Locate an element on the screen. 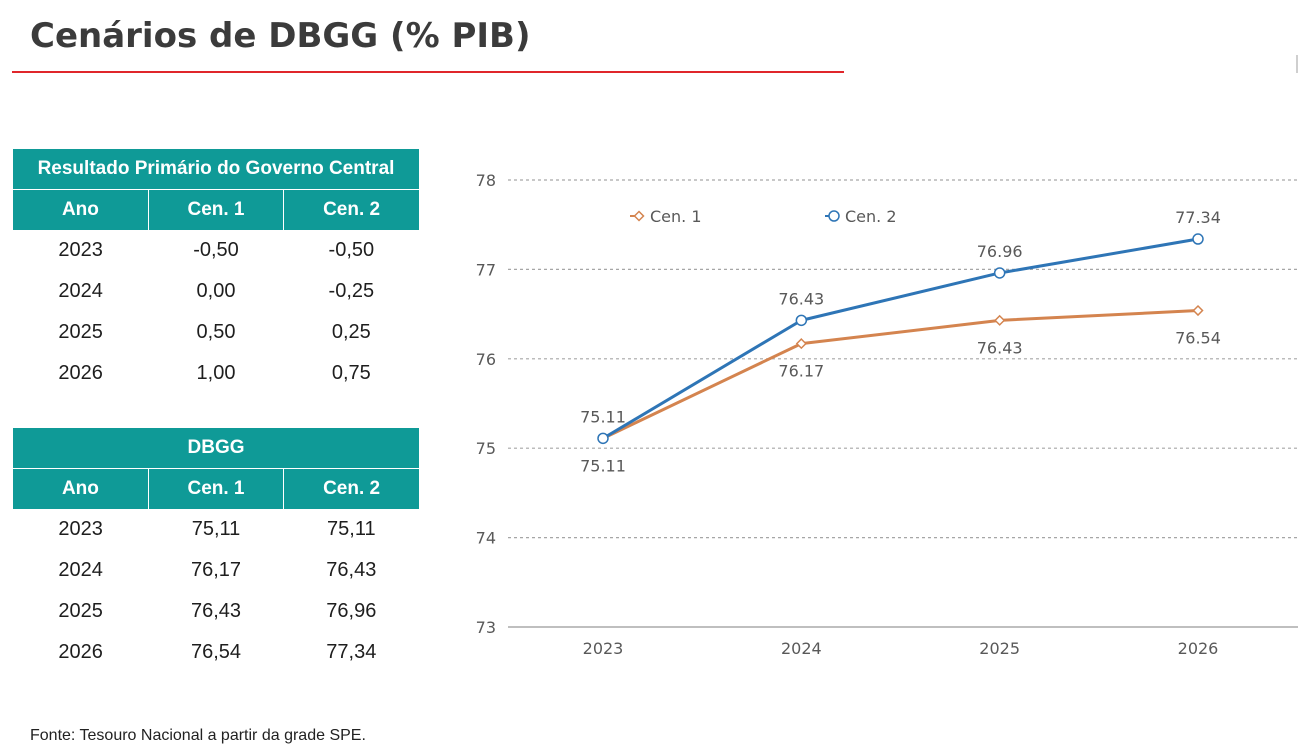 The width and height of the screenshot is (1299, 756). table-cell: 76,96 is located at coordinates (351, 611).